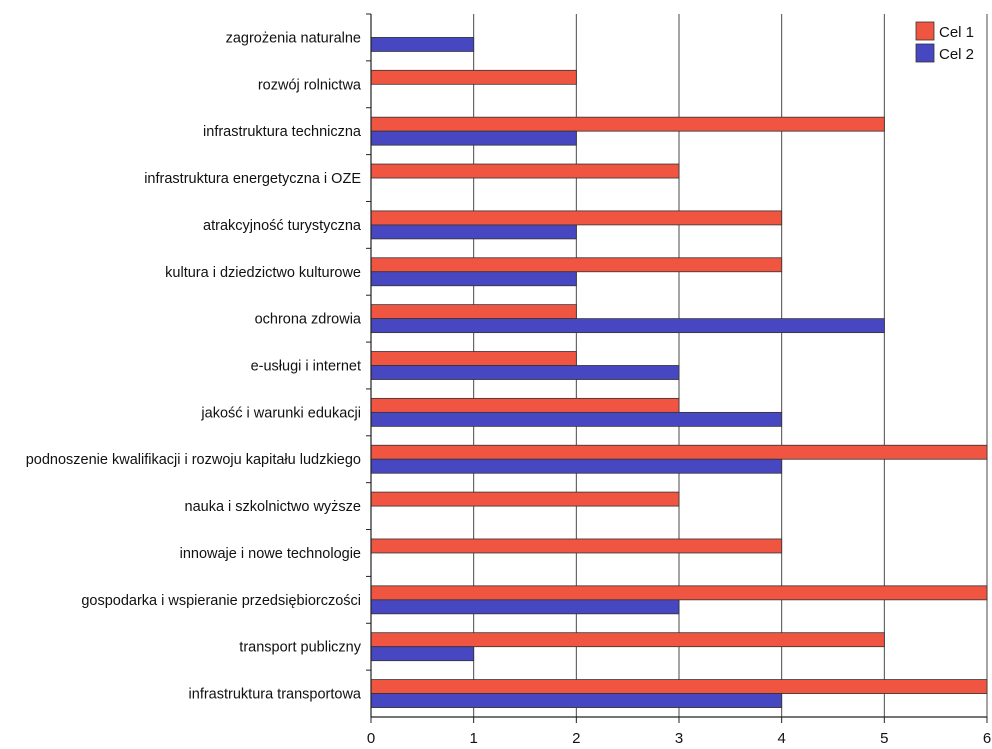 This screenshot has height=749, width=992. Describe the element at coordinates (300, 648) in the screenshot. I see `category-label: transport publiczny` at that location.